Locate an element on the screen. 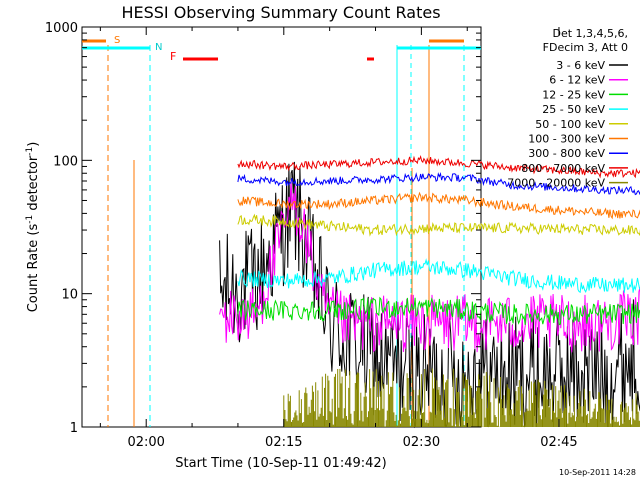  x-tick-label: 02:45 is located at coordinates (558, 442).